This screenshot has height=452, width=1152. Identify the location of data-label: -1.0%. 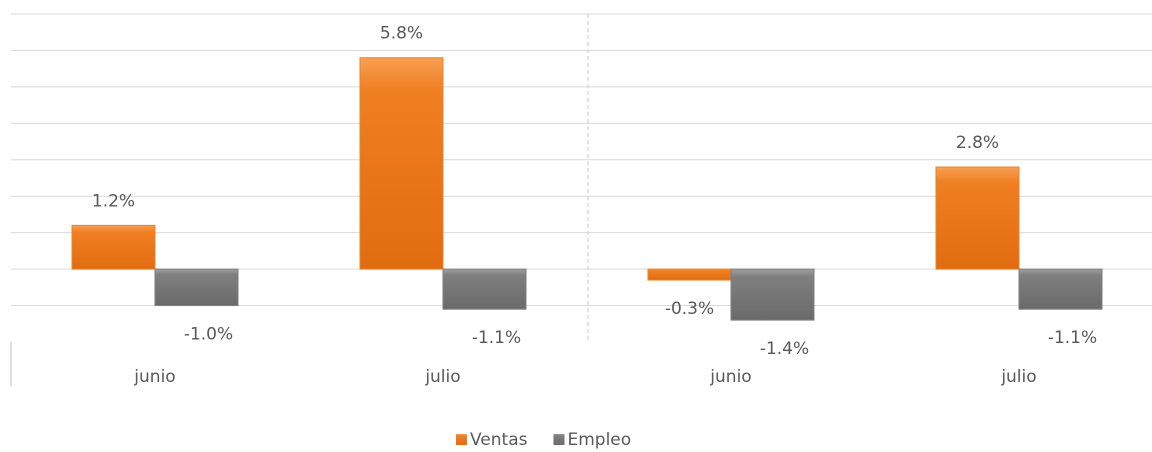
(208, 335).